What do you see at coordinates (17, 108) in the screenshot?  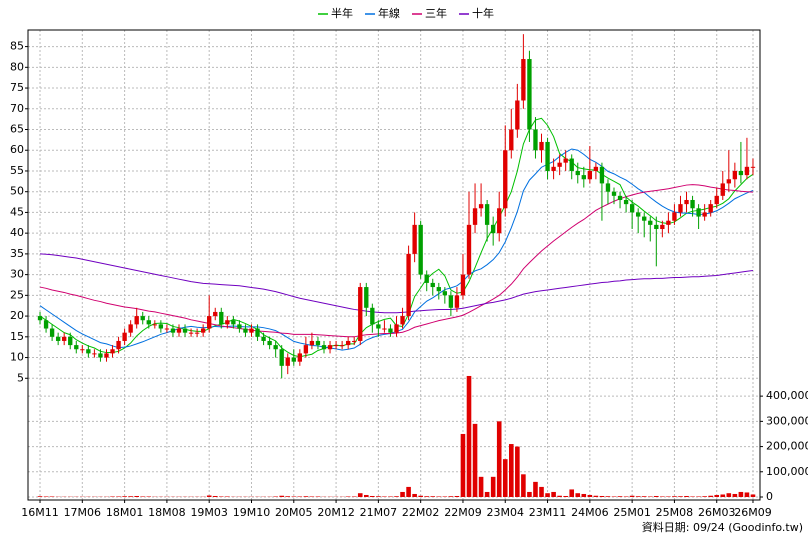 I see `y-tick-label: 70` at bounding box center [17, 108].